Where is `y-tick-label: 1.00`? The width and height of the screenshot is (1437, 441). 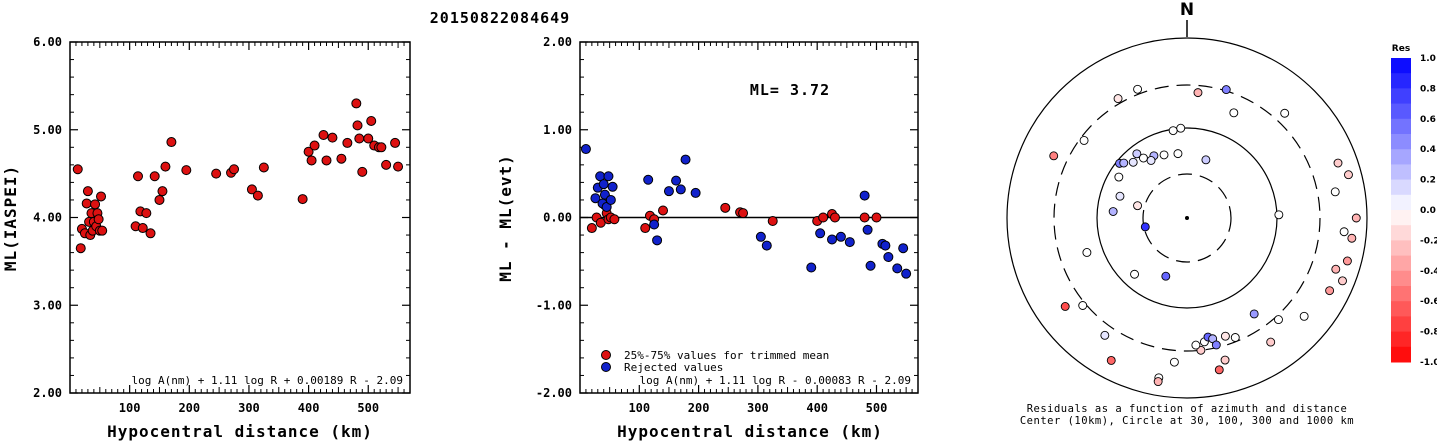 y-tick-label: 1.00 is located at coordinates (557, 130).